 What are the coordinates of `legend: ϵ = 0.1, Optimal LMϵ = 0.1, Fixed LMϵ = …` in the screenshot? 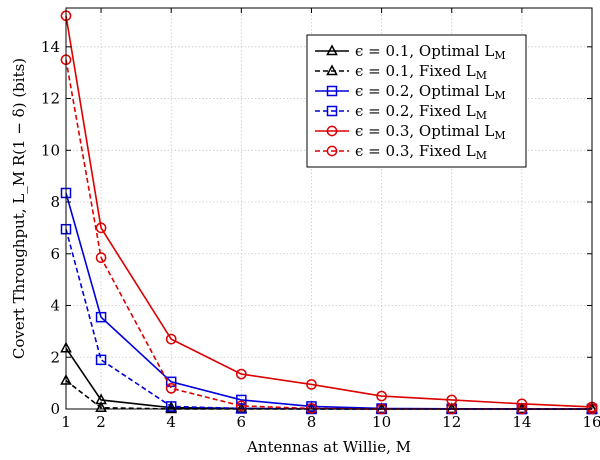 It's located at (416, 101).